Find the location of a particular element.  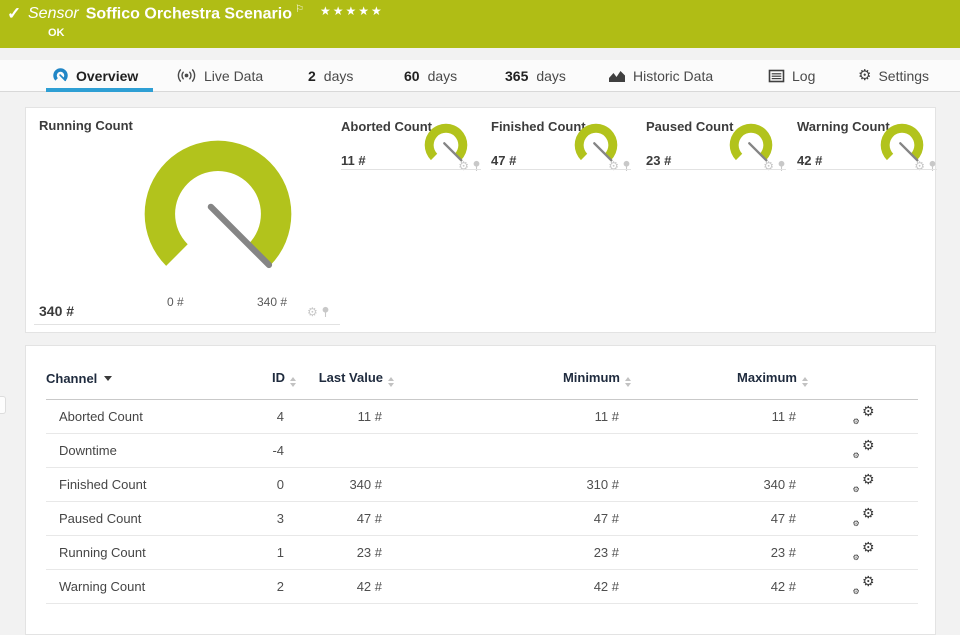

id-cell: 1 is located at coordinates (273, 552).